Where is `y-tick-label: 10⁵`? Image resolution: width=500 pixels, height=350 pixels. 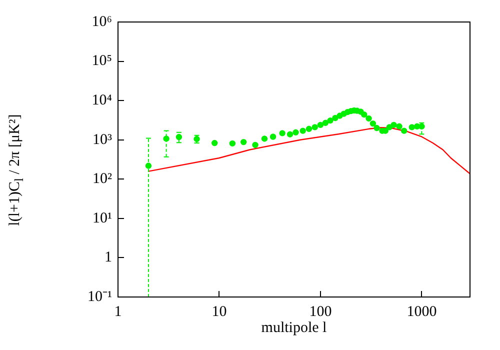
y-tick-label: 10⁵ is located at coordinates (102, 61).